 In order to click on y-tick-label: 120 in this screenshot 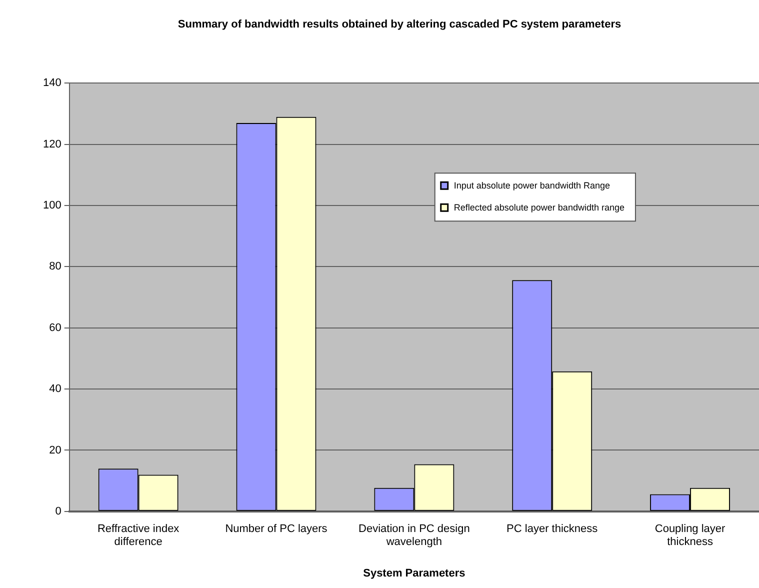, I will do `click(52, 144)`.